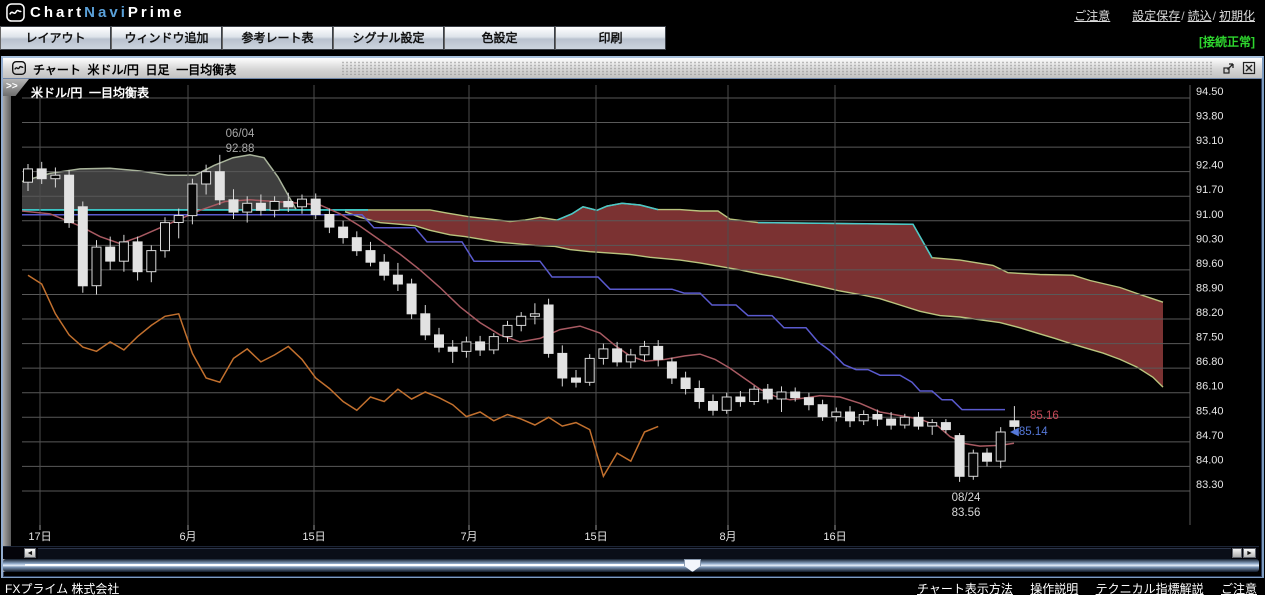  Describe the element at coordinates (1156, 16) in the screenshot. I see `save-settings-link: 設定保存` at that location.